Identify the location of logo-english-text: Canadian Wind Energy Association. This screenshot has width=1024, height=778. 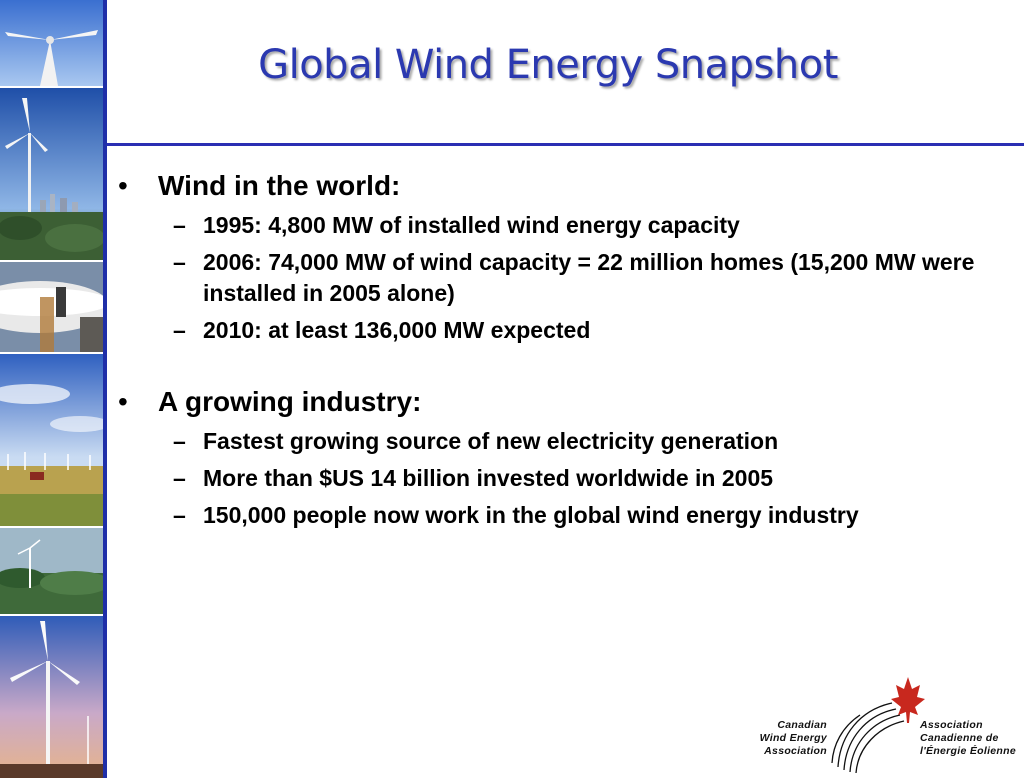
(786, 738).